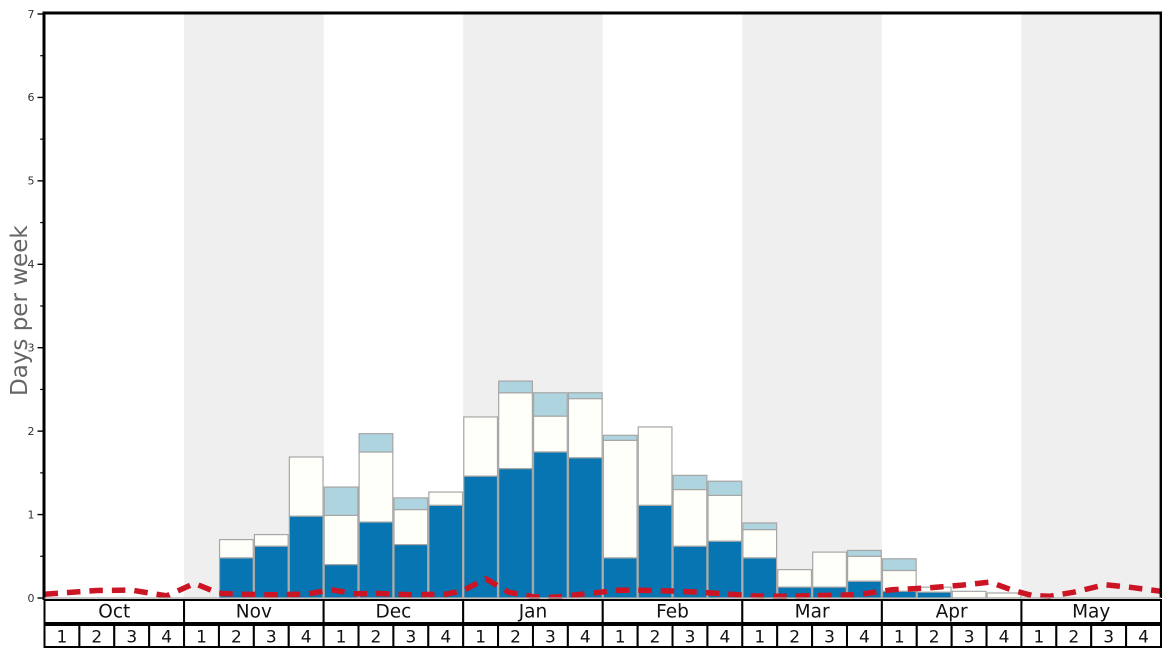 This screenshot has height=648, width=1168. What do you see at coordinates (20, 310) in the screenshot?
I see `y-axis-label: Days per week` at bounding box center [20, 310].